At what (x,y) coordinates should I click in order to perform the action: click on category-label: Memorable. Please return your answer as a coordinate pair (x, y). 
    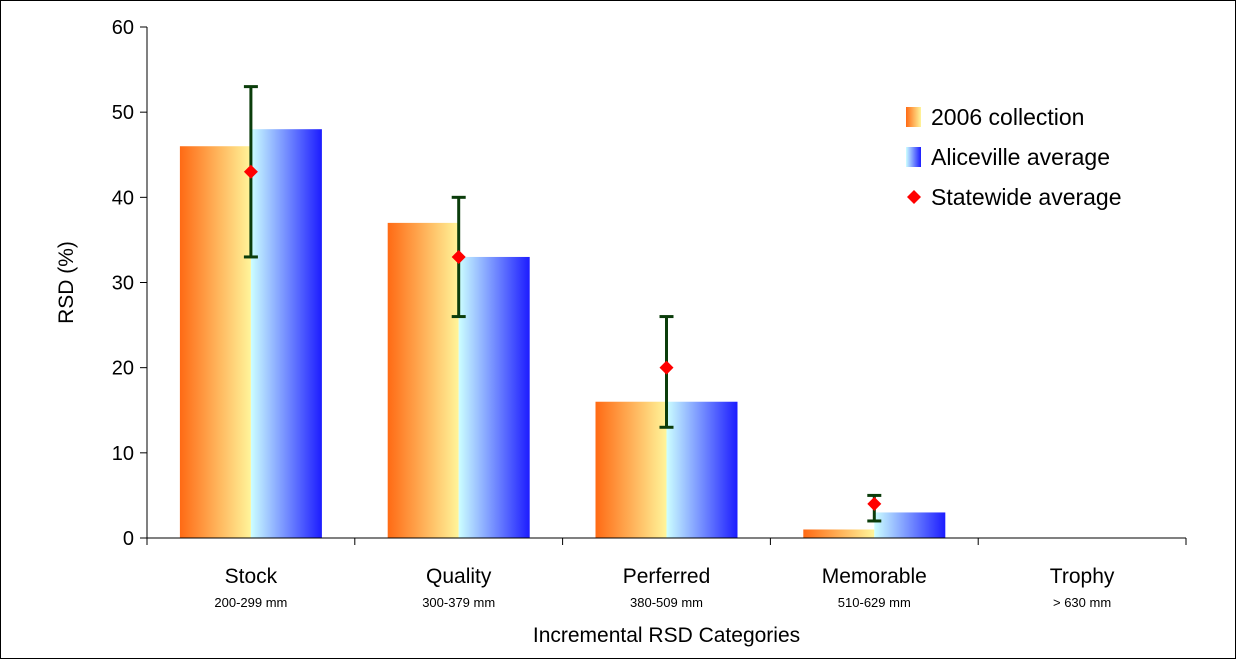
    Looking at the image, I should click on (874, 576).